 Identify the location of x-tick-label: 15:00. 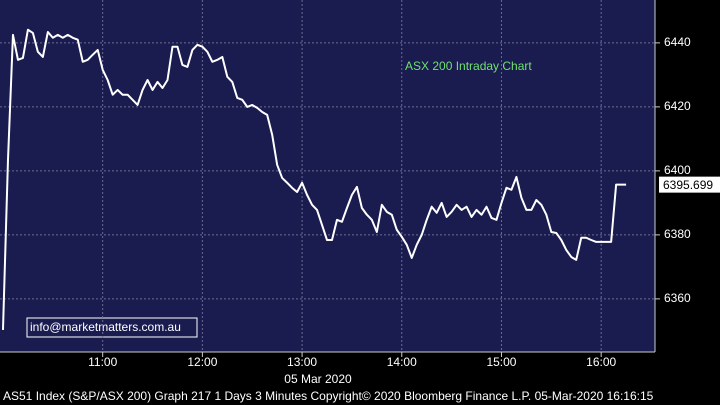
(501, 362).